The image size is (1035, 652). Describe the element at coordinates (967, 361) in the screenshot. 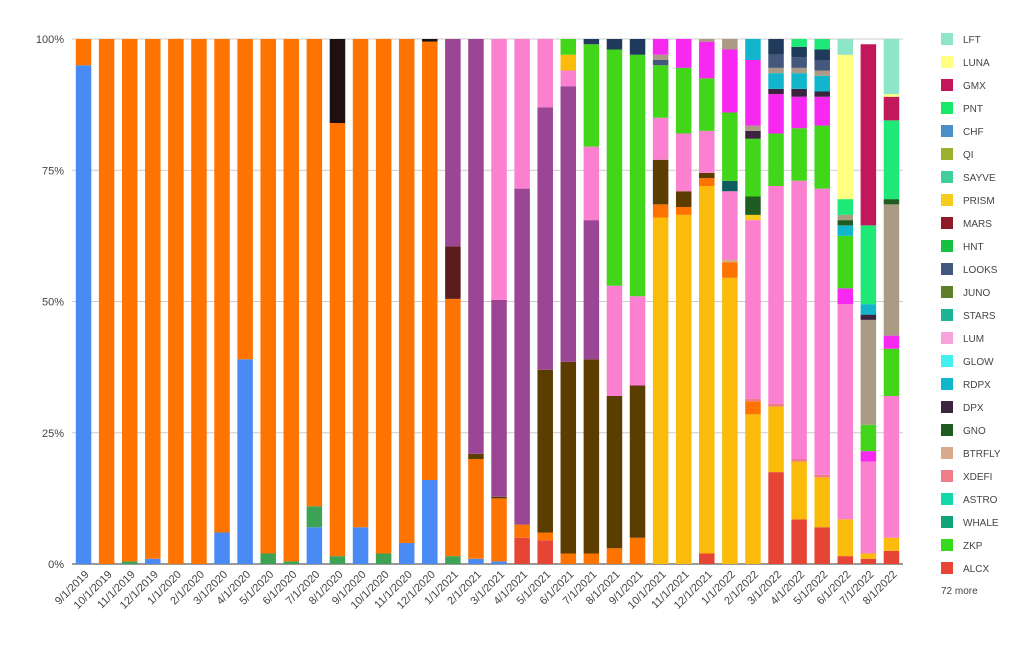

I see `legend-item: GLOW` at that location.